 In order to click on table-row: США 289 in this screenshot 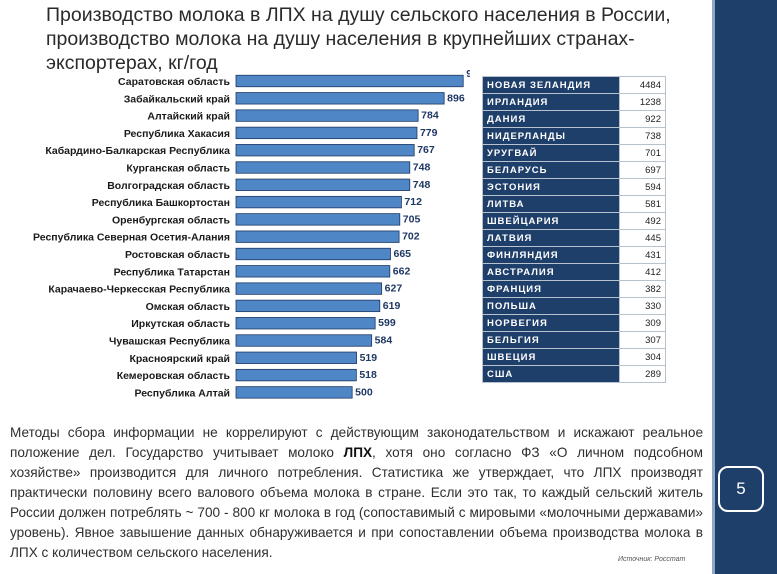, I will do `click(574, 374)`.